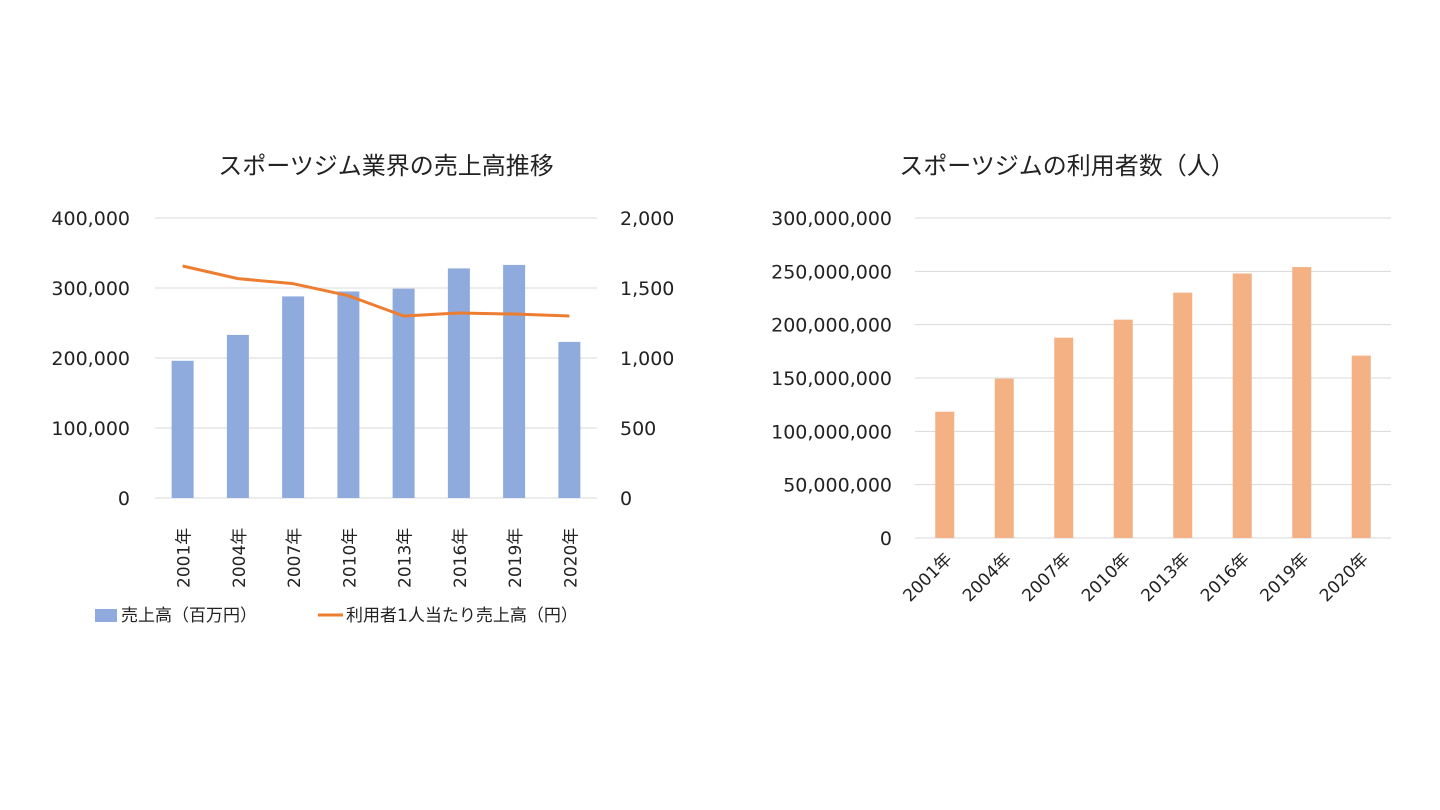  What do you see at coordinates (90, 219) in the screenshot?
I see `y-tick-label: 400,000` at bounding box center [90, 219].